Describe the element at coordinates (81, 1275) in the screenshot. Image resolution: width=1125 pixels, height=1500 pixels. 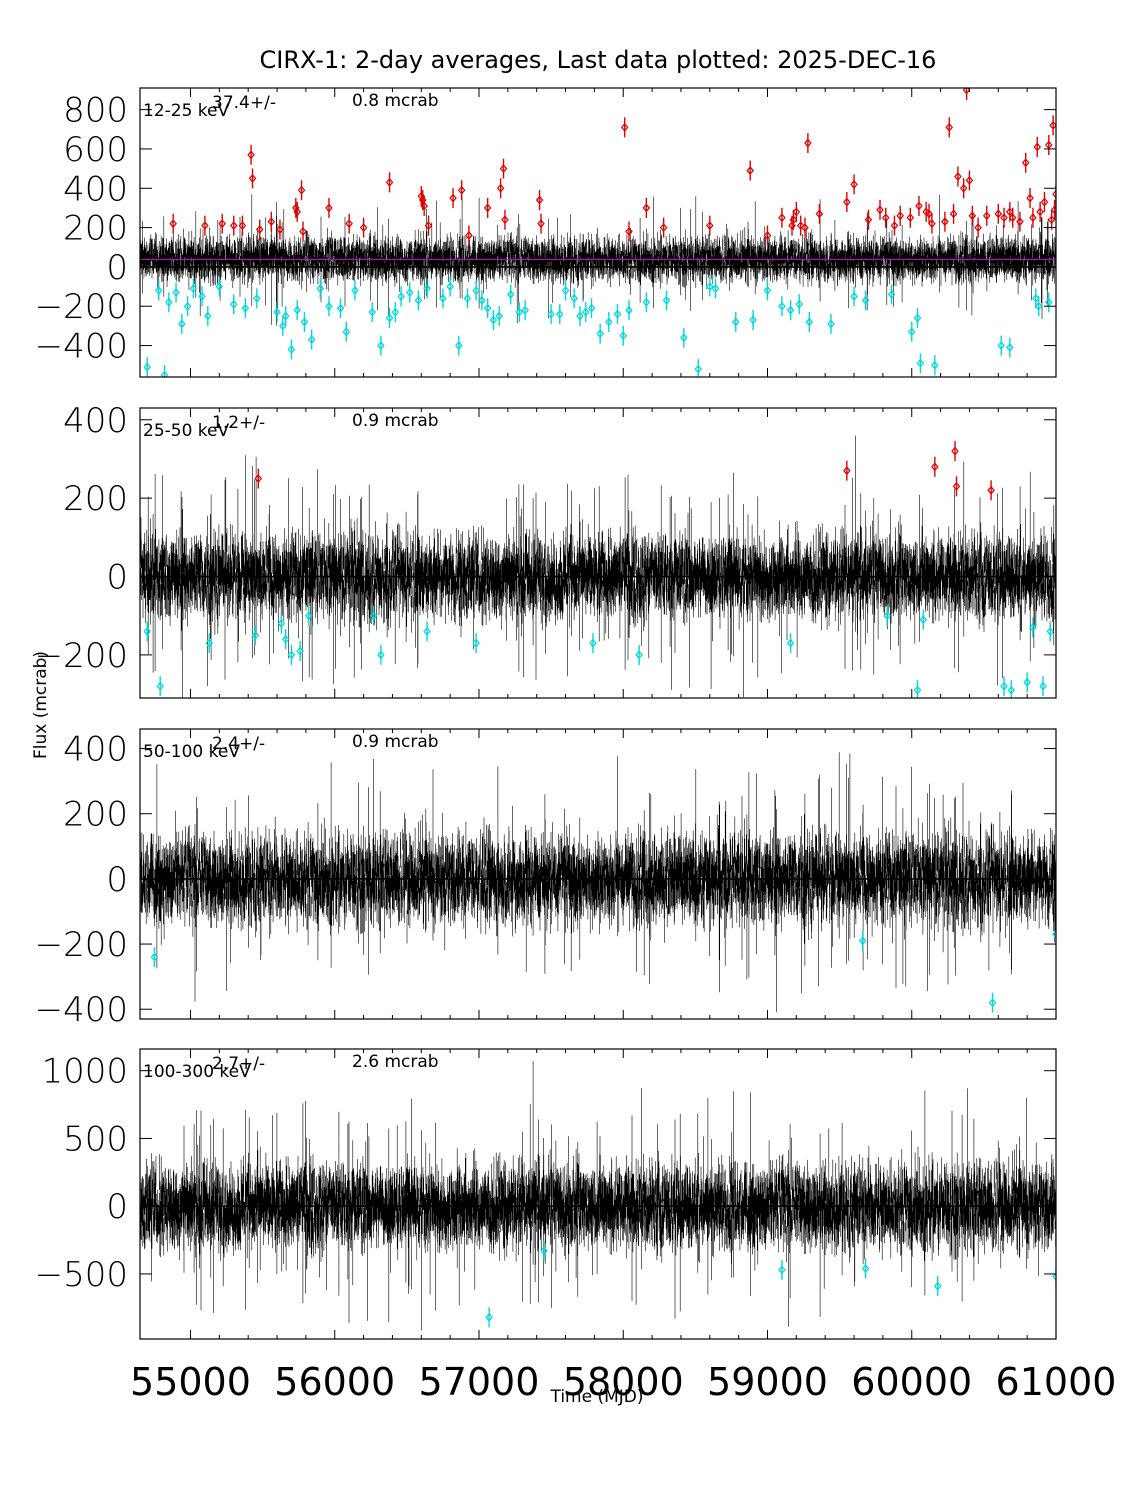
I see `y-tick-label: −500` at that location.